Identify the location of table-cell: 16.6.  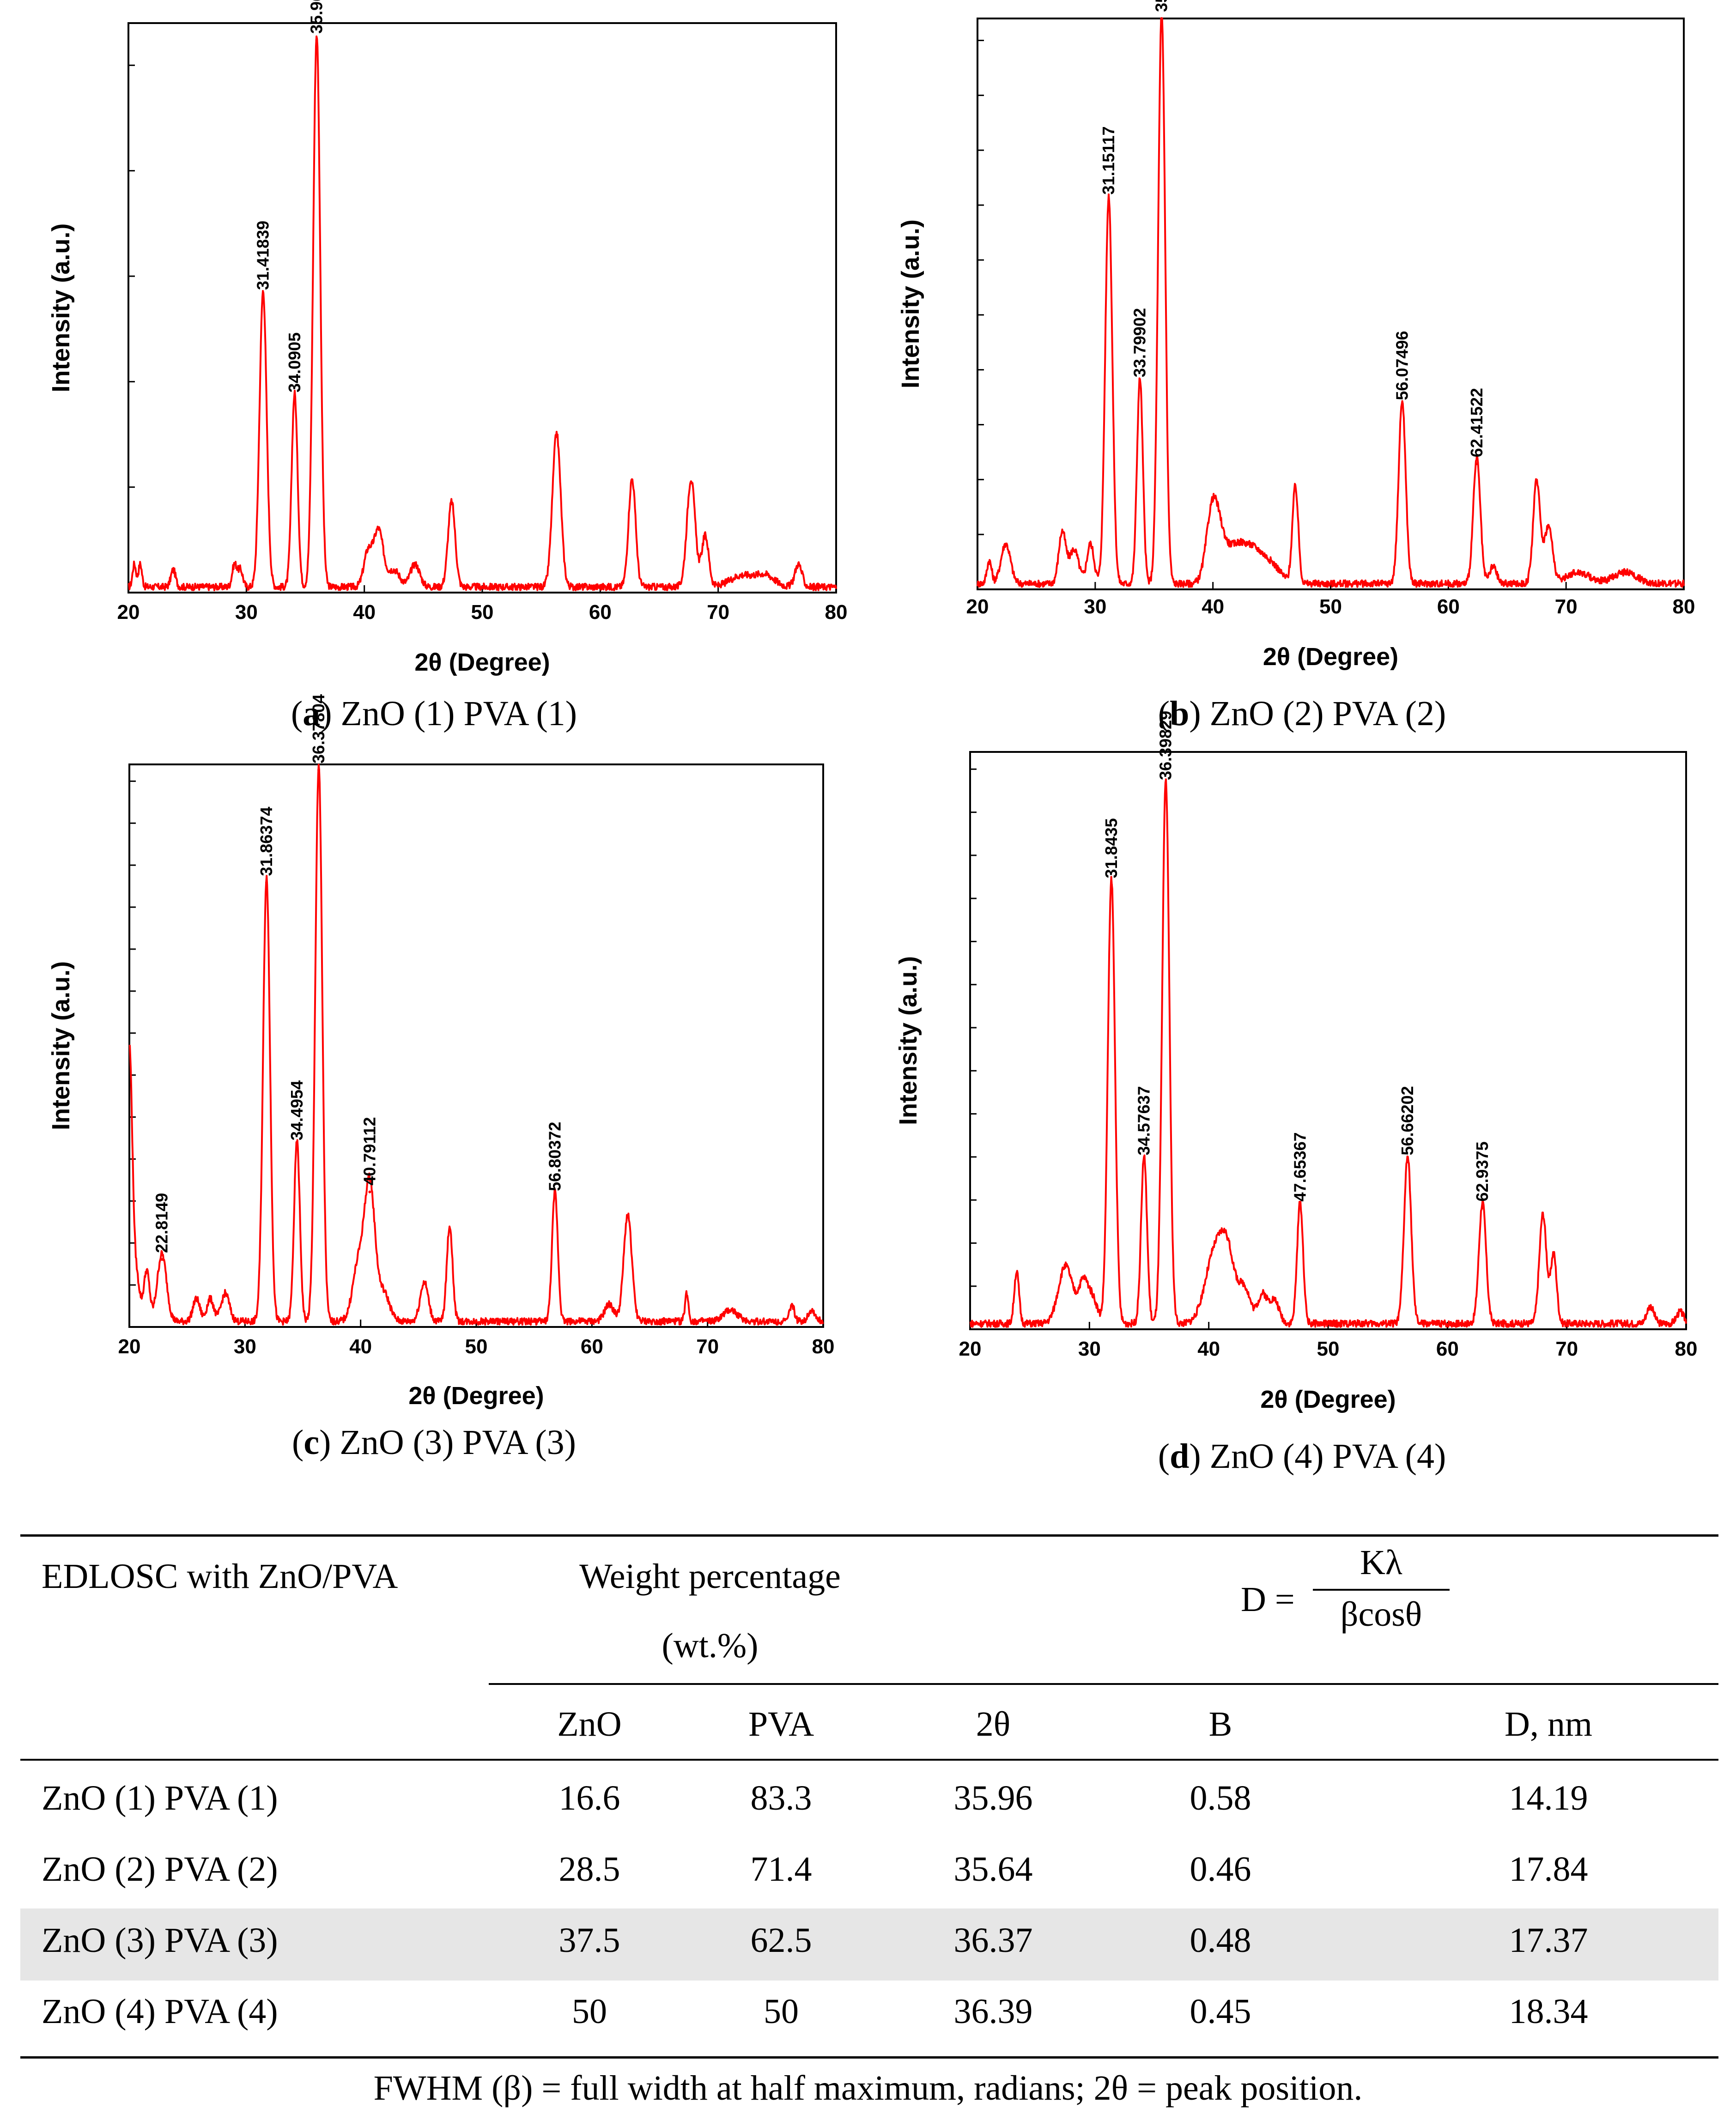
(589, 1798).